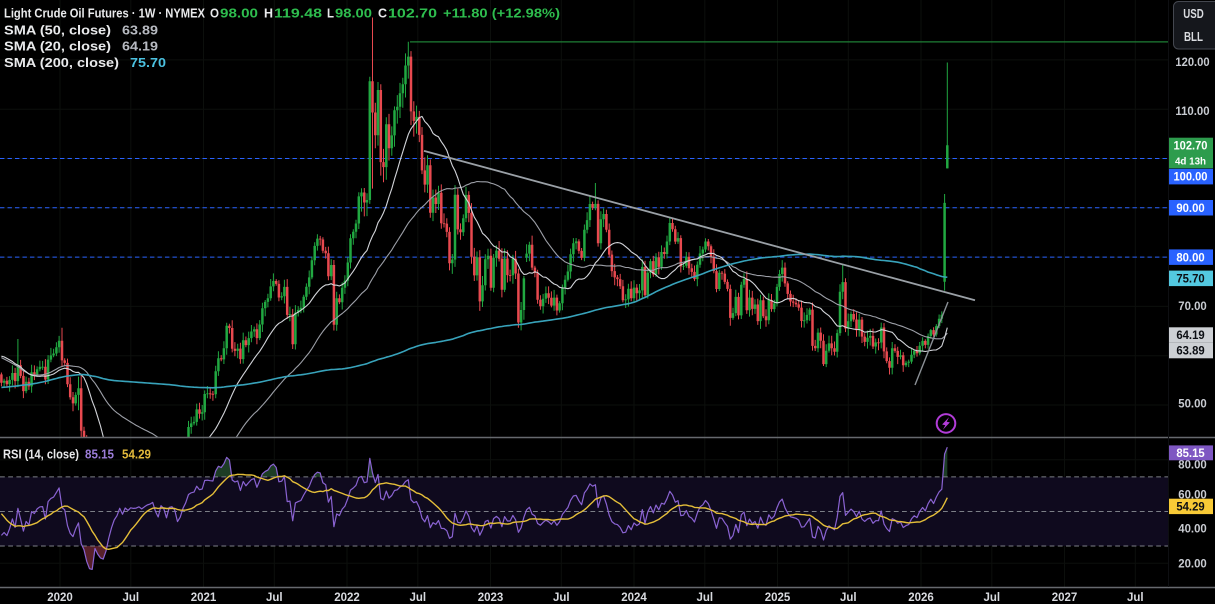 Image resolution: width=1215 pixels, height=604 pixels. Describe the element at coordinates (1192, 112) in the screenshot. I see `svg-text: 110.00` at that location.